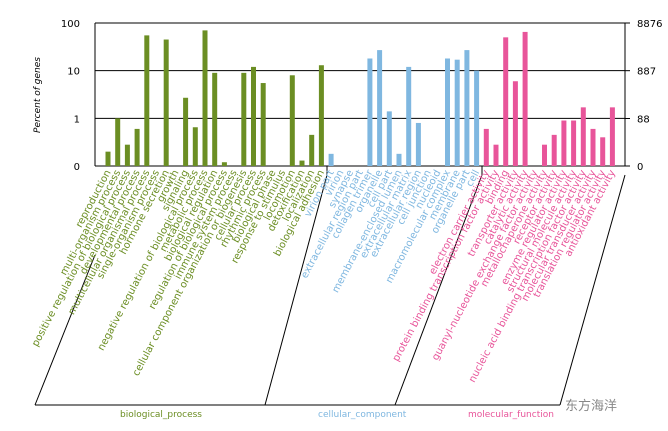  Describe the element at coordinates (362, 415) in the screenshot. I see `group-label: cellular_component` at that location.